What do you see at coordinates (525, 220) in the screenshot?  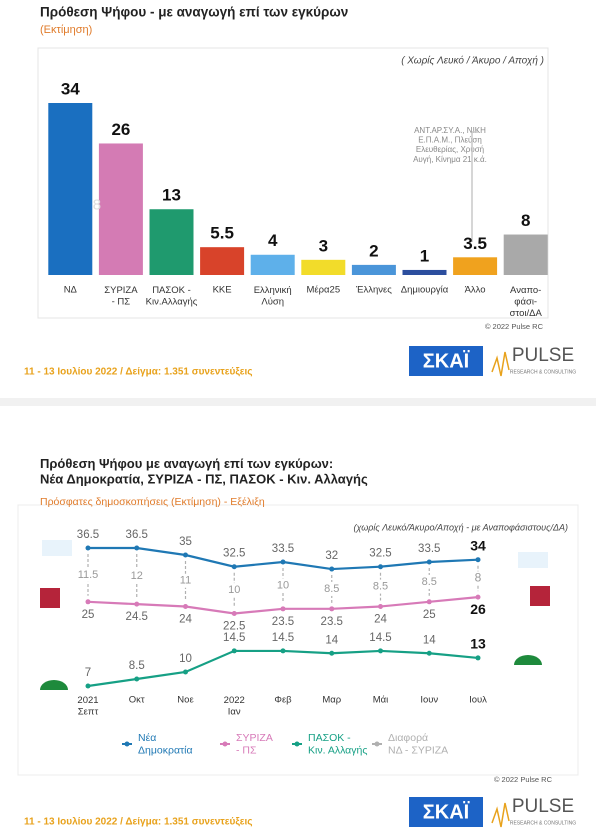 I see `value-label: 8` at bounding box center [525, 220].